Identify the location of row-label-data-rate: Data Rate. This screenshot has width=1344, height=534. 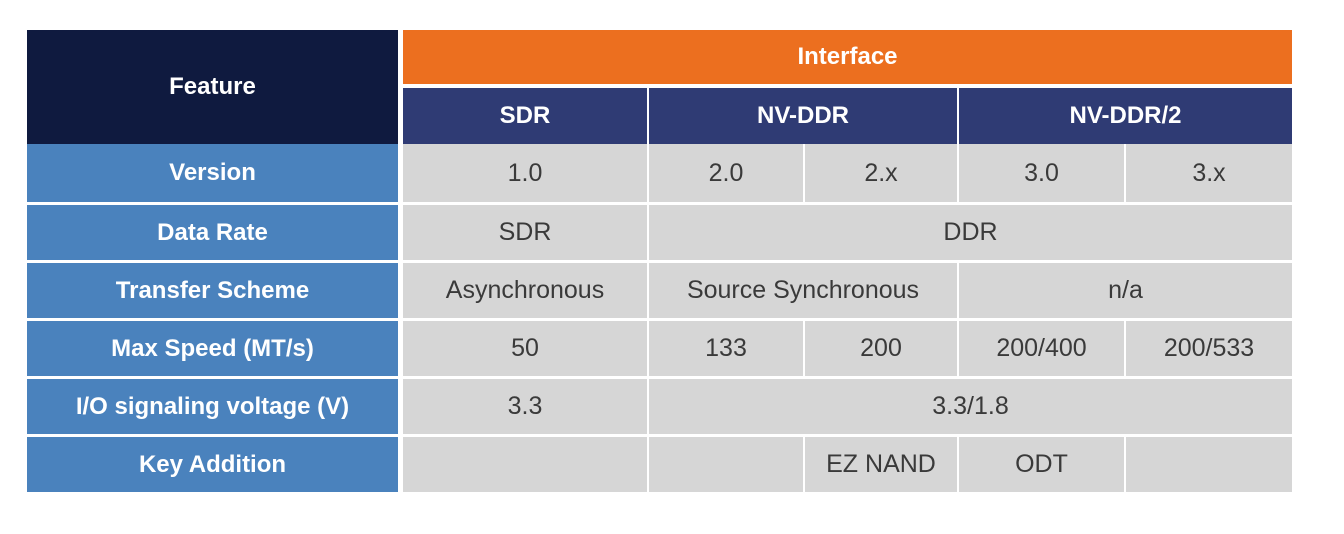
(215, 231).